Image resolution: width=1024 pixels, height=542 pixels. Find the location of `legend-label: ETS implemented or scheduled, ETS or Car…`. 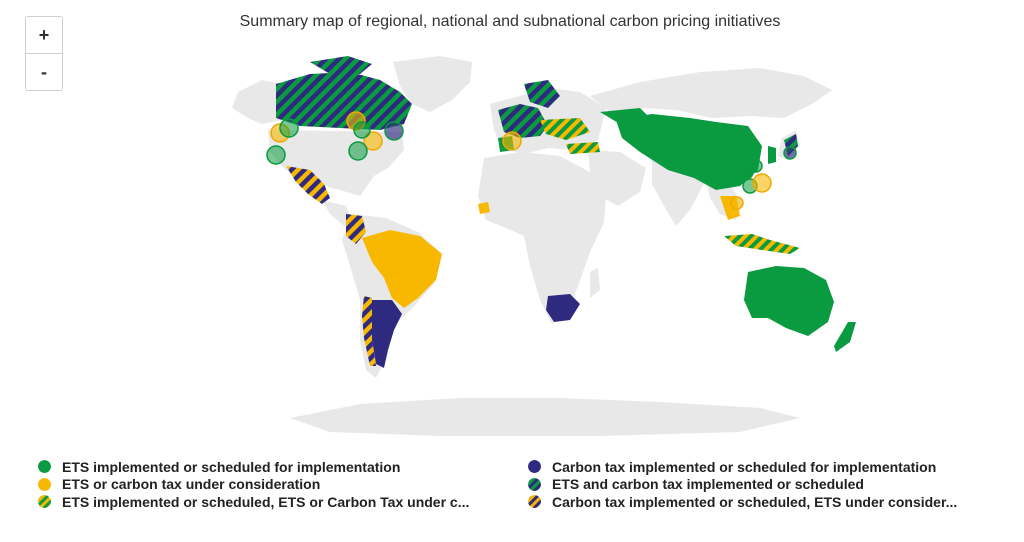

legend-label: ETS implemented or scheduled, ETS or Car… is located at coordinates (266, 501).